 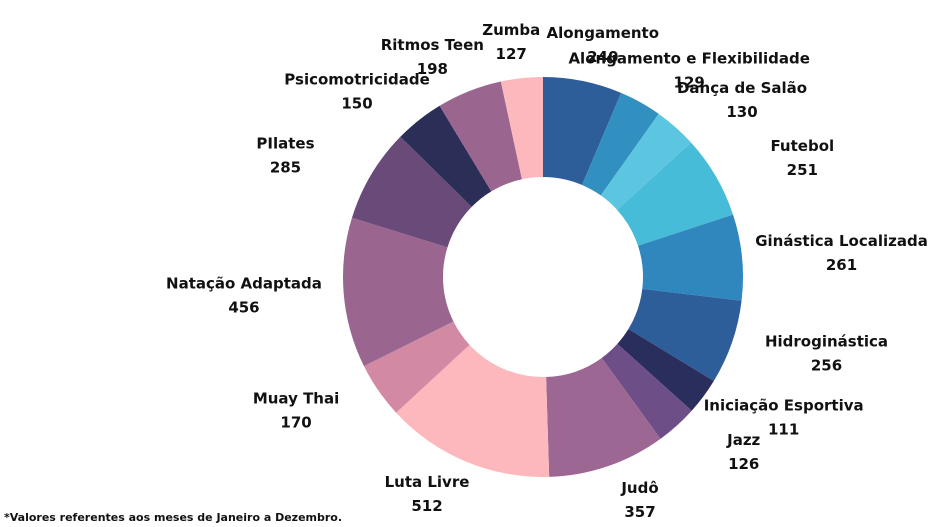 What do you see at coordinates (841, 241) in the screenshot?
I see `slice-label: Ginástica Localizada` at bounding box center [841, 241].